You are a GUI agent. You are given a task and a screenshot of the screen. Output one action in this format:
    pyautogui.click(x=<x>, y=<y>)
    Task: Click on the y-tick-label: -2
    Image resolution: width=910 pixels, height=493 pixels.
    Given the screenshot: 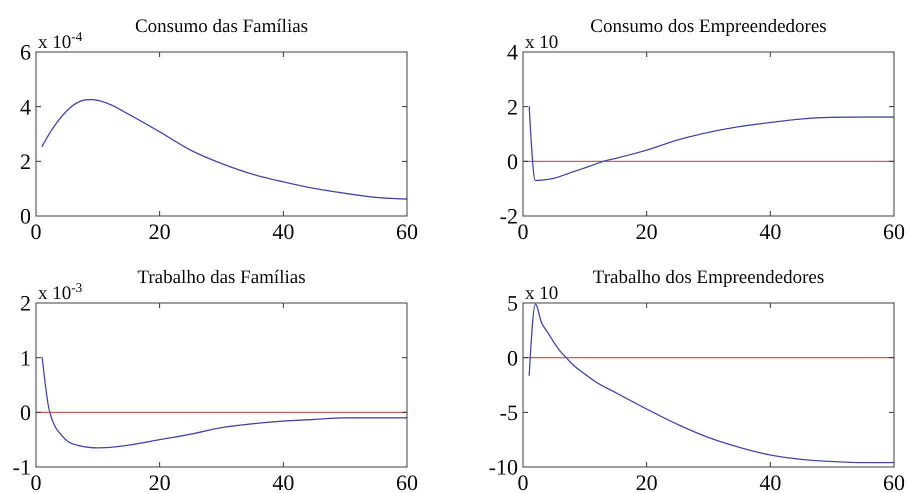 What is the action you would take?
    pyautogui.click(x=509, y=216)
    